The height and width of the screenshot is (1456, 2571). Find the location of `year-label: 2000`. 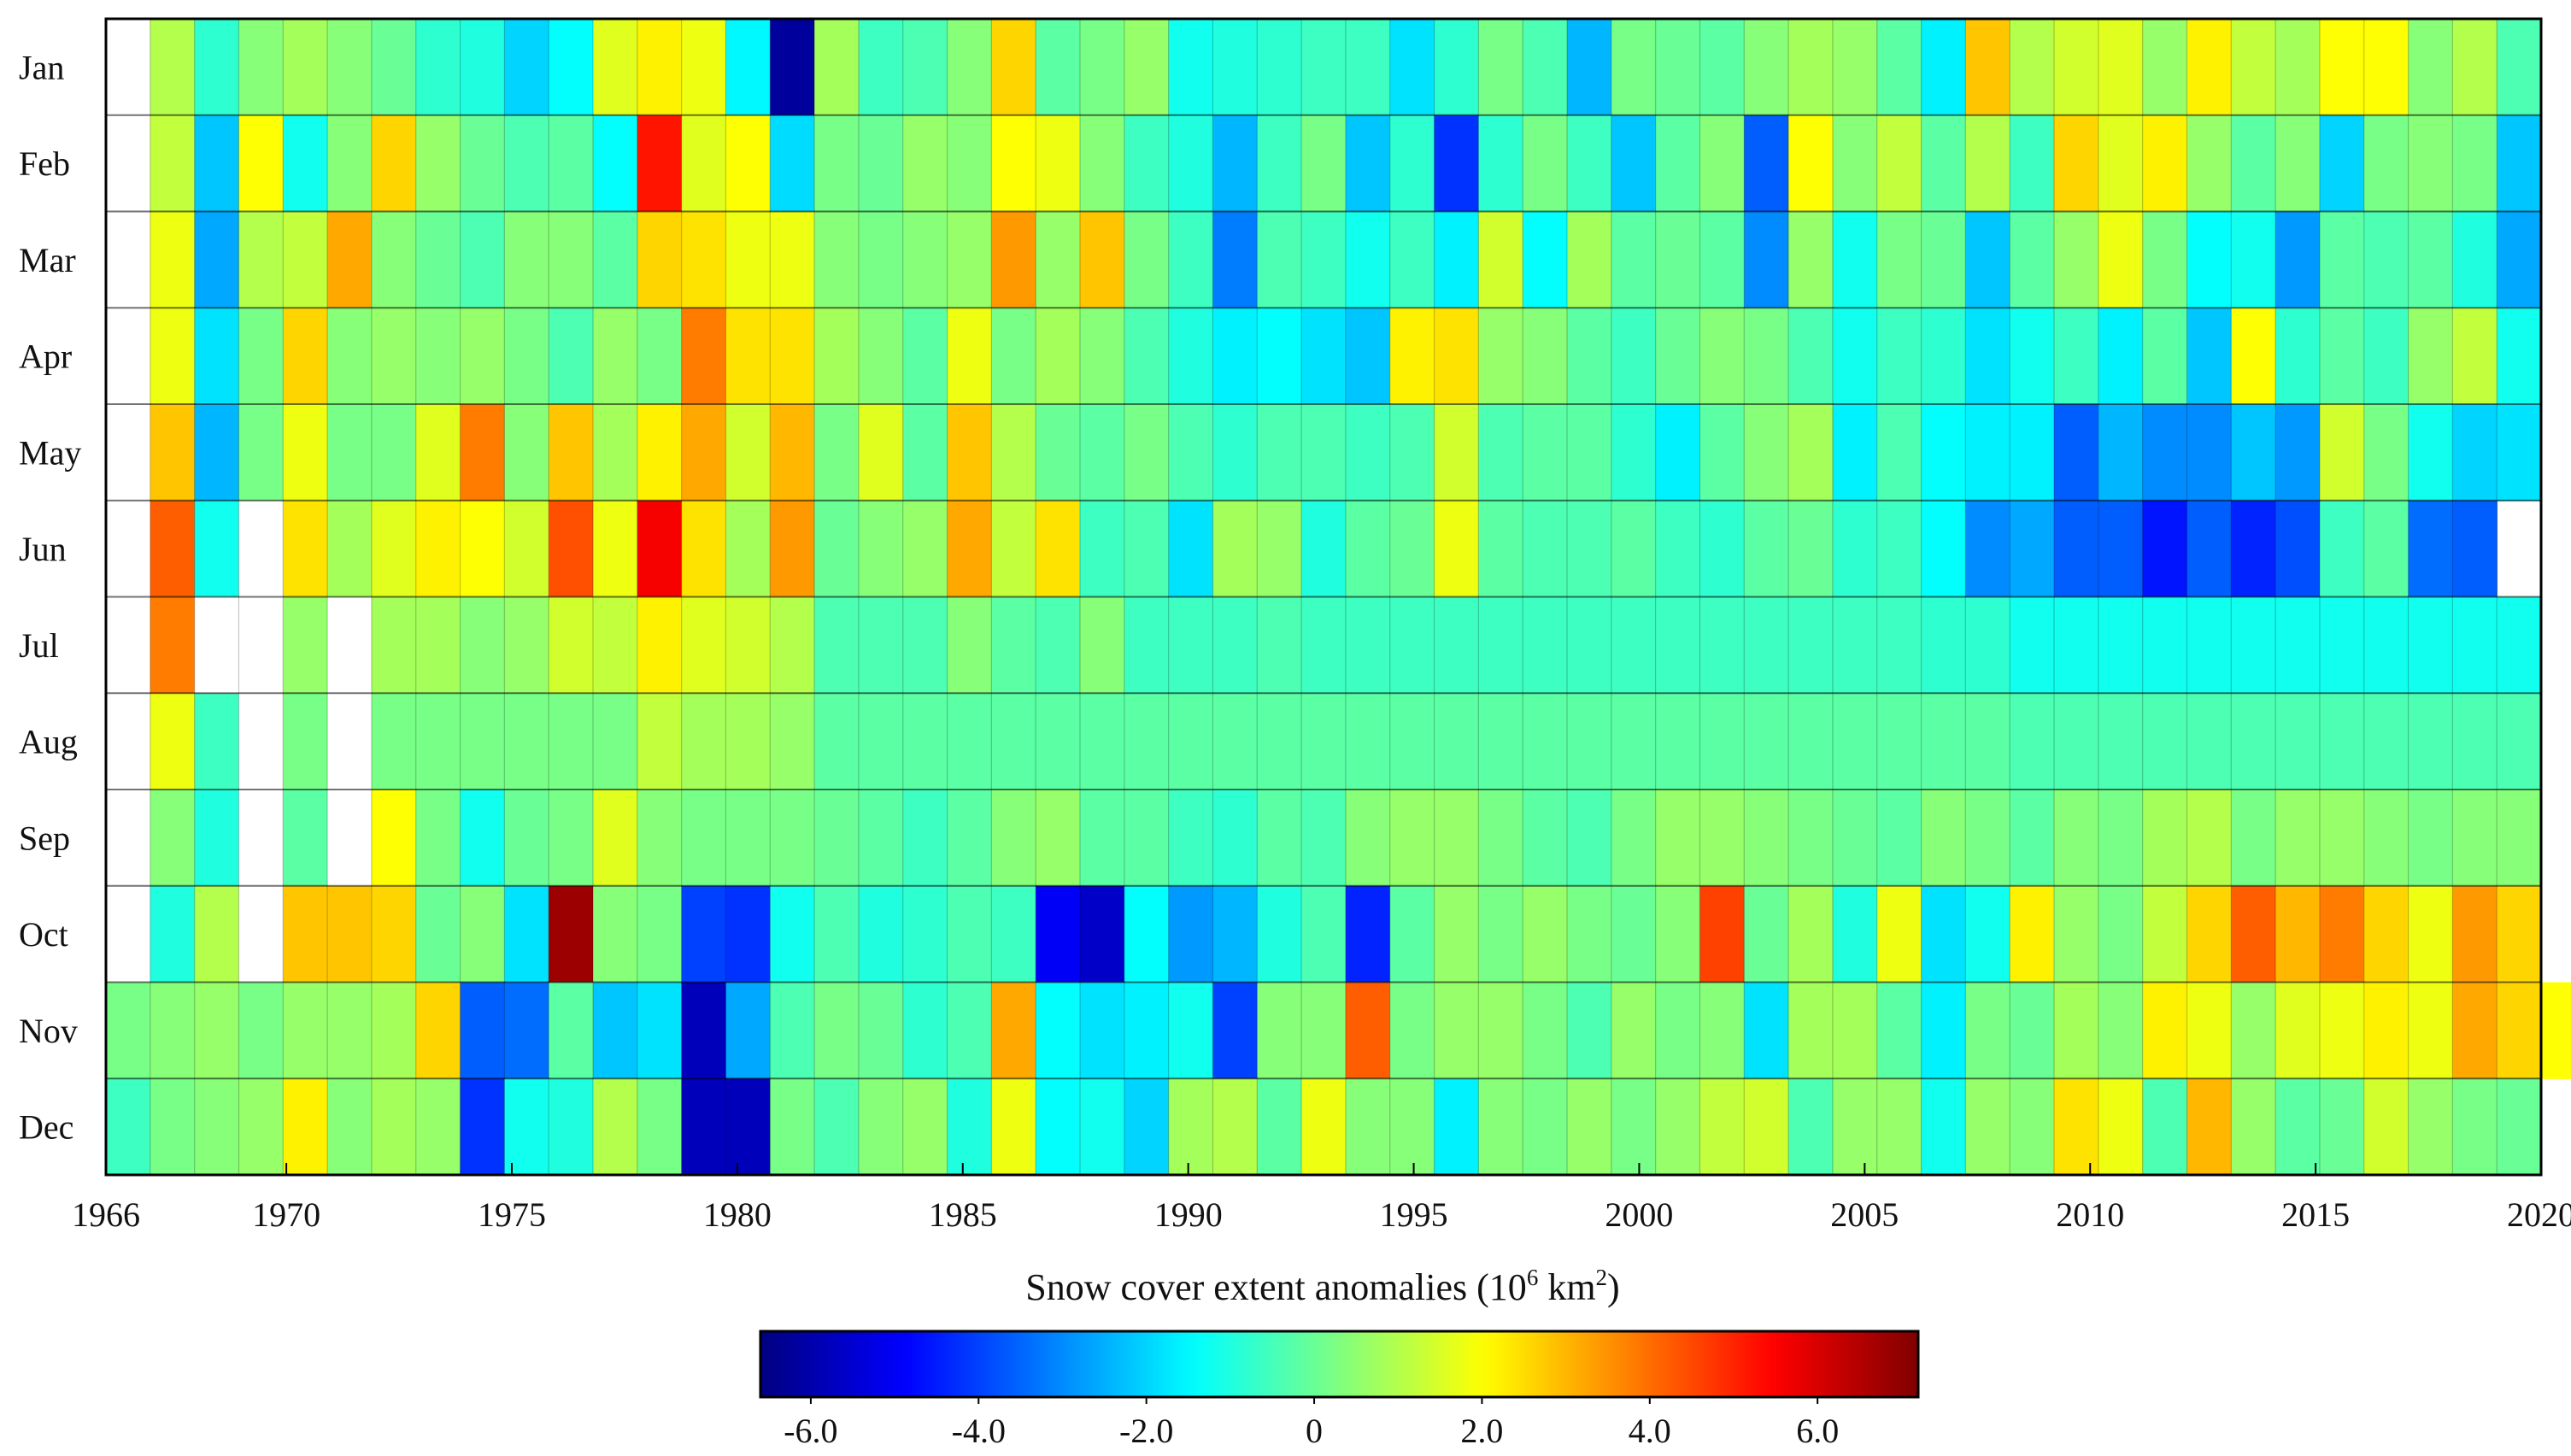

year-label: 2000 is located at coordinates (1639, 1215).